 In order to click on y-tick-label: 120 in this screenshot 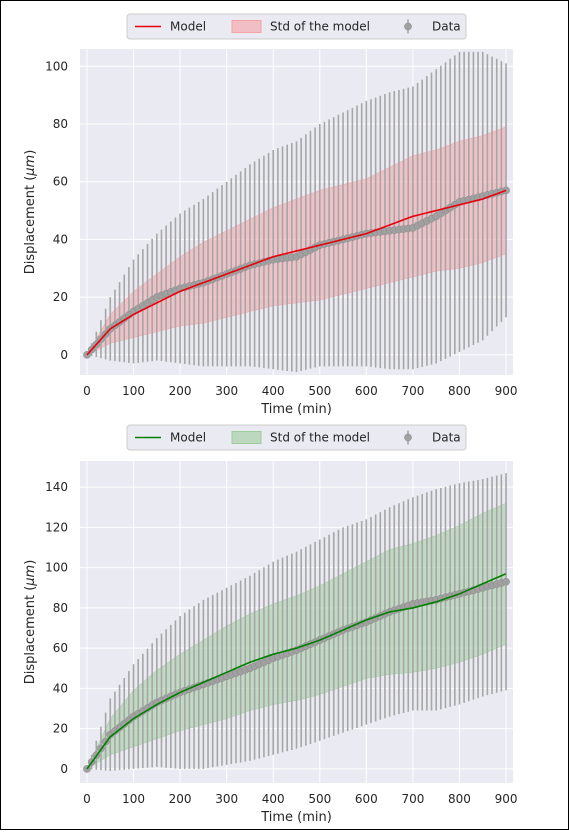, I will do `click(56, 527)`.